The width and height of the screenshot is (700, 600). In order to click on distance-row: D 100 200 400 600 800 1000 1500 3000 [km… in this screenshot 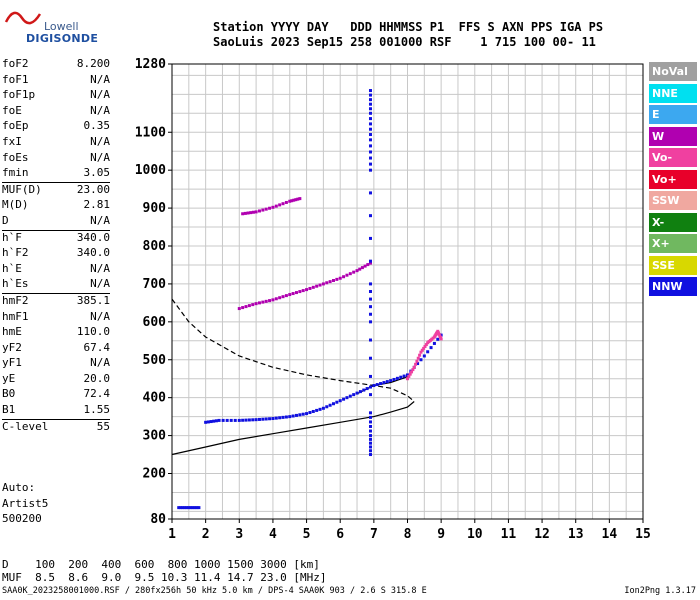, I will do `click(161, 564)`.